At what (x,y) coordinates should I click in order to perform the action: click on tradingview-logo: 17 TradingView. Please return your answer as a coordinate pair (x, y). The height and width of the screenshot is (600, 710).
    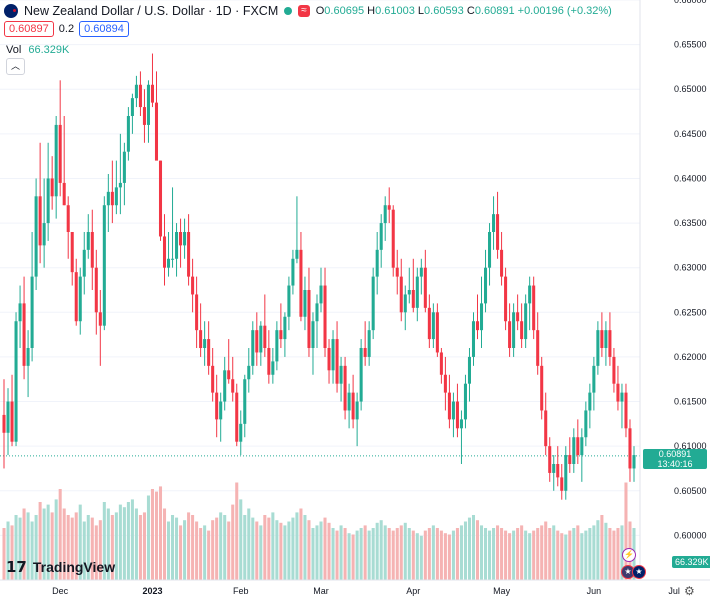
    Looking at the image, I should click on (60, 567).